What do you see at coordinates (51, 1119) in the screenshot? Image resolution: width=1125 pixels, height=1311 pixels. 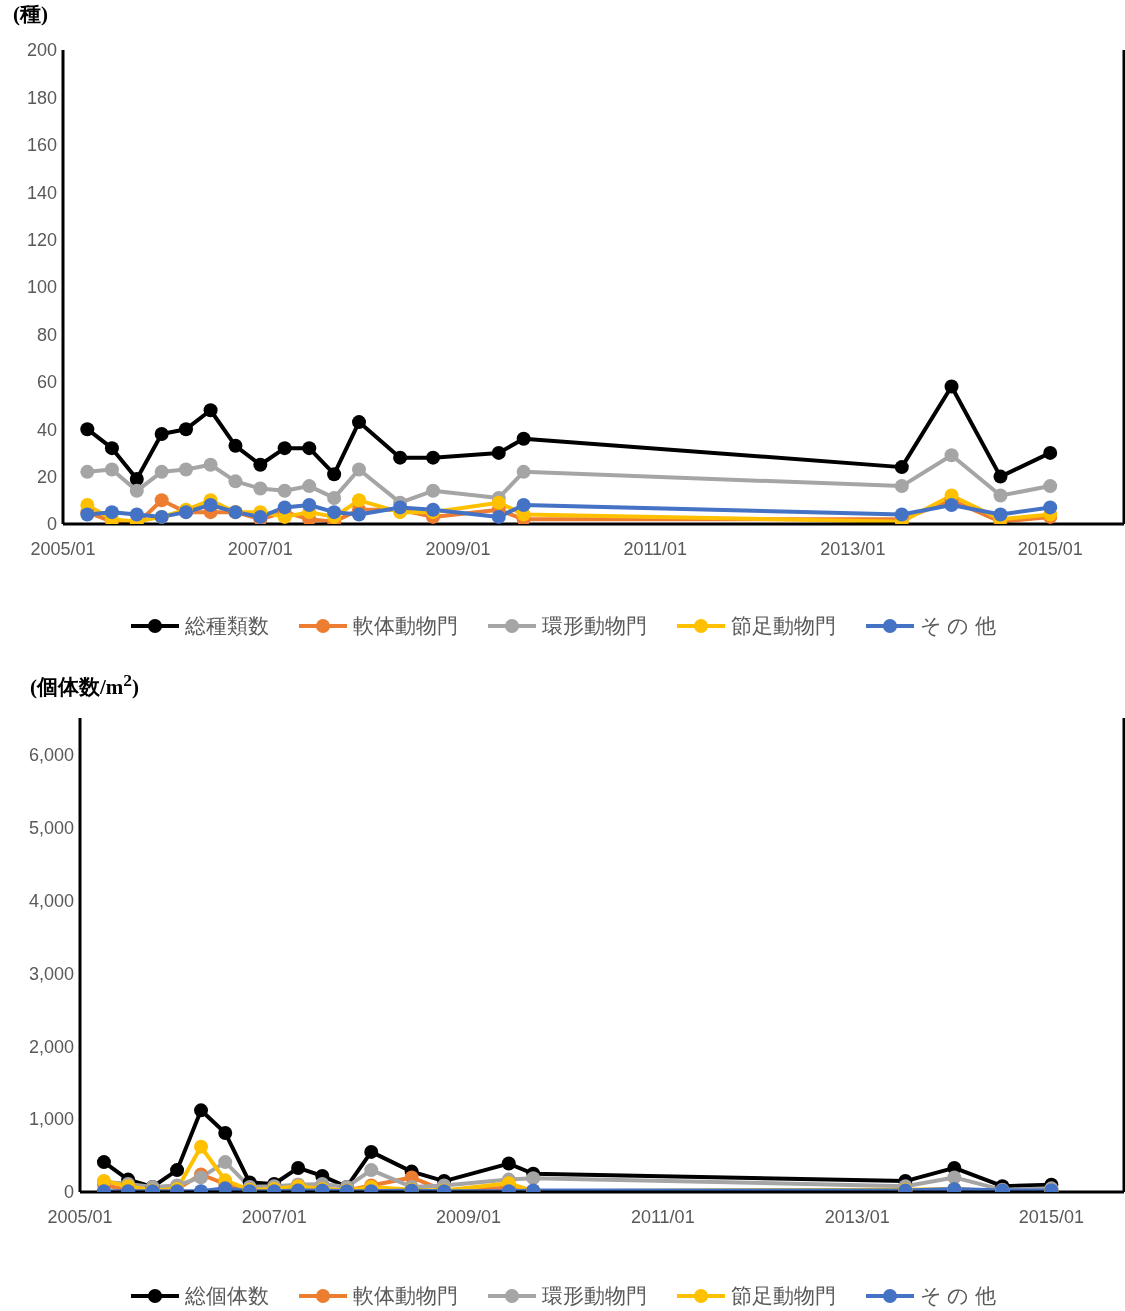 I see `y-tick-label: 1,000` at bounding box center [51, 1119].